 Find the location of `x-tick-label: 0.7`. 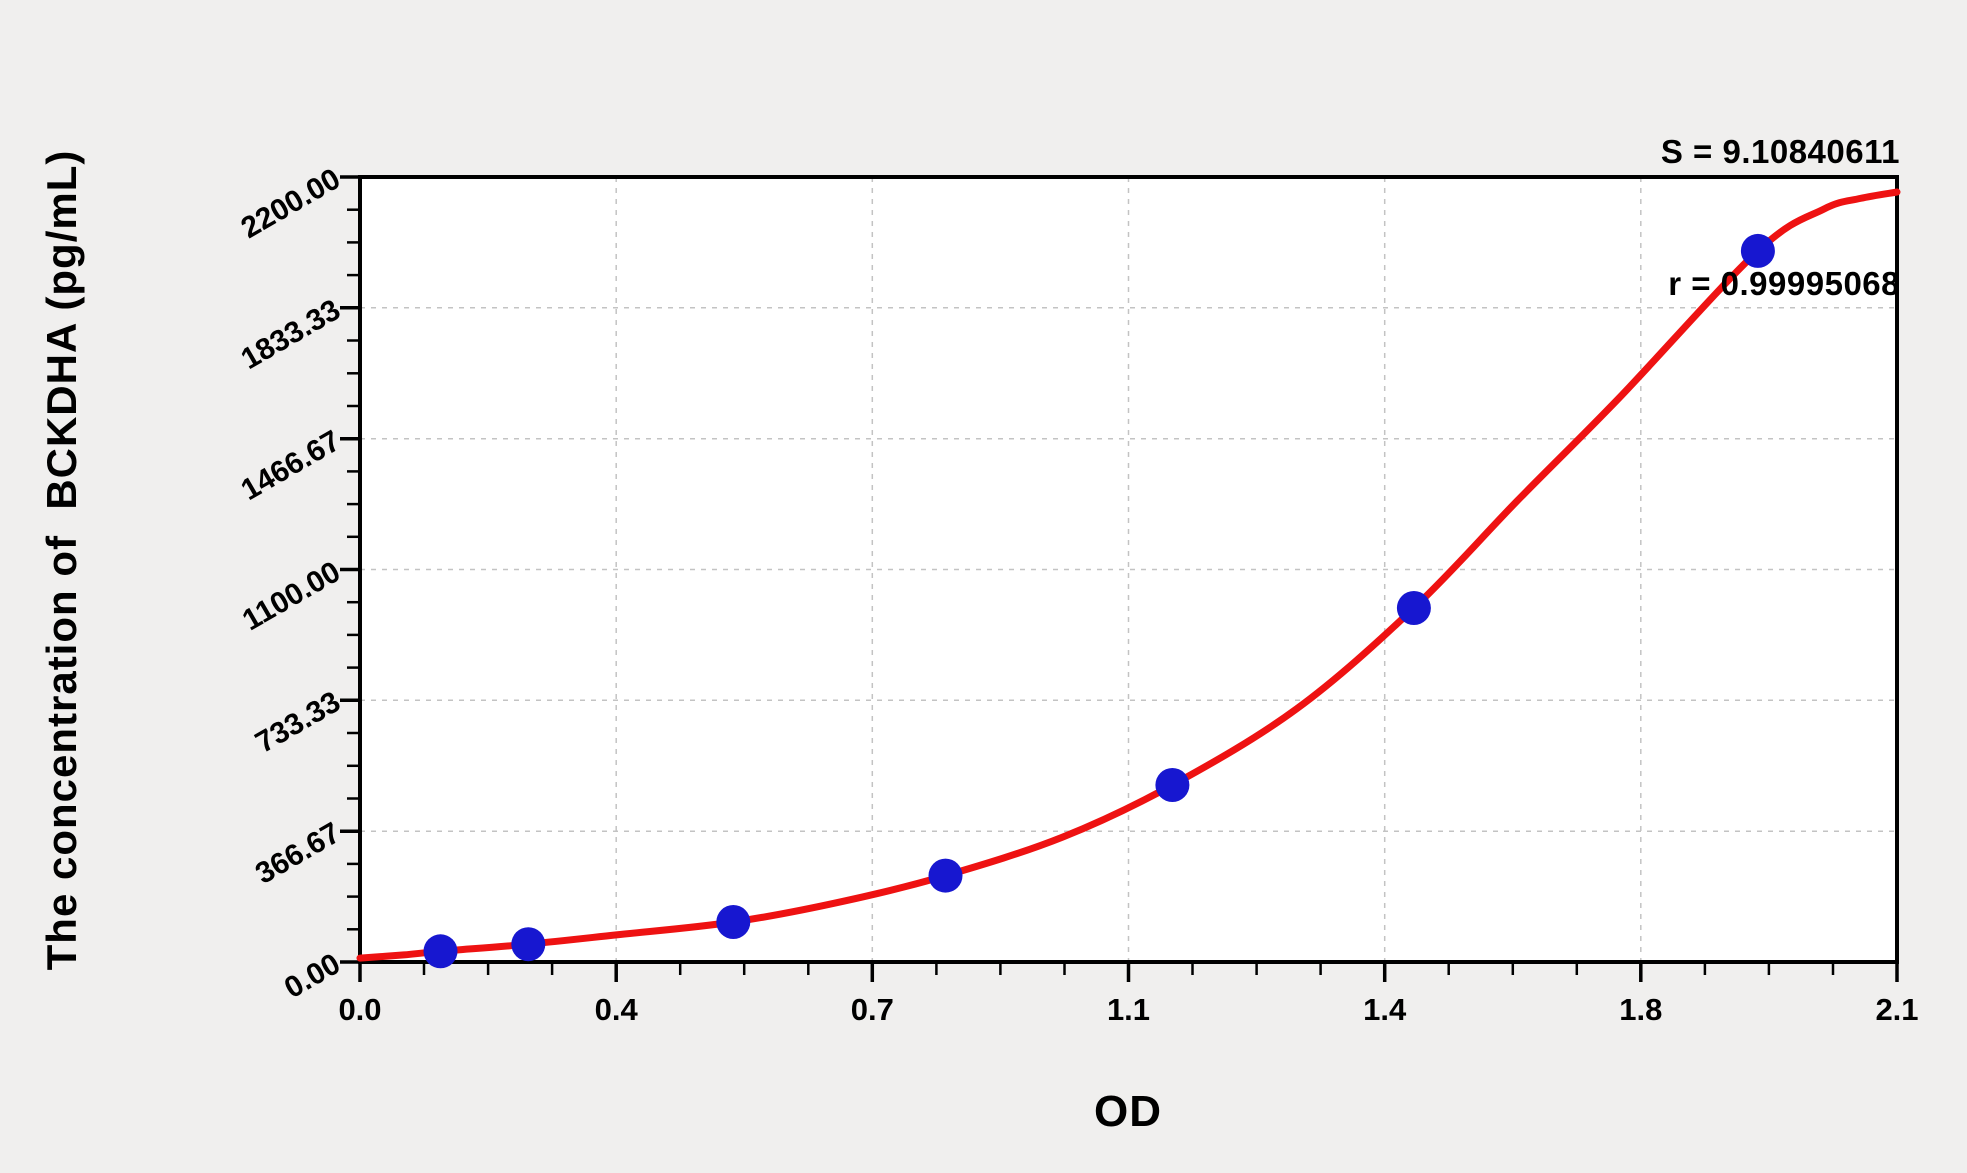

x-tick-label: 0.7 is located at coordinates (872, 1009).